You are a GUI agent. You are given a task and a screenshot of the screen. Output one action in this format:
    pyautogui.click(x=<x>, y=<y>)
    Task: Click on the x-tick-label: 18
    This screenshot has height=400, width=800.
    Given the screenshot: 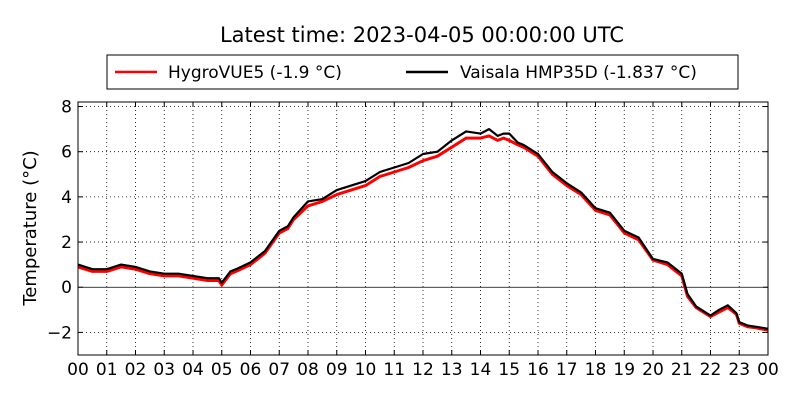 What is the action you would take?
    pyautogui.click(x=596, y=370)
    